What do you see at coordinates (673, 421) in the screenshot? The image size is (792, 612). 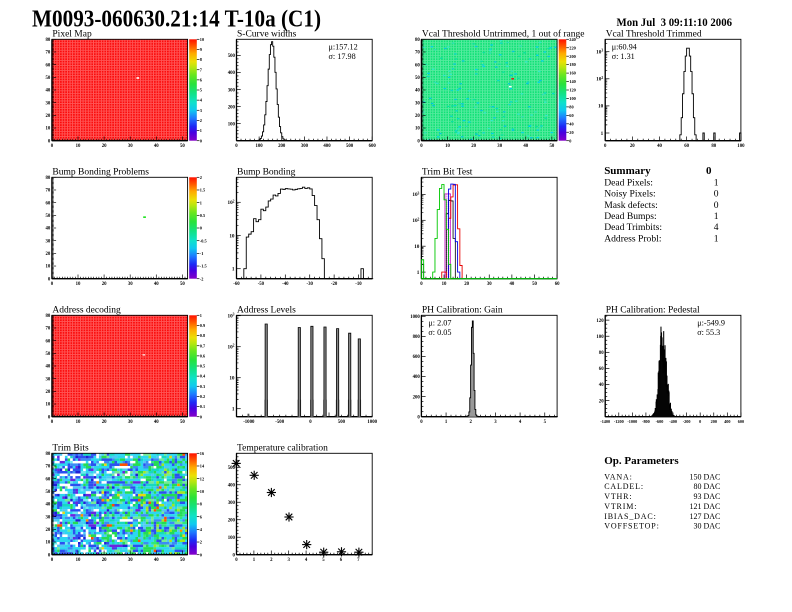 I see `svg-text: -400` at bounding box center [673, 421].